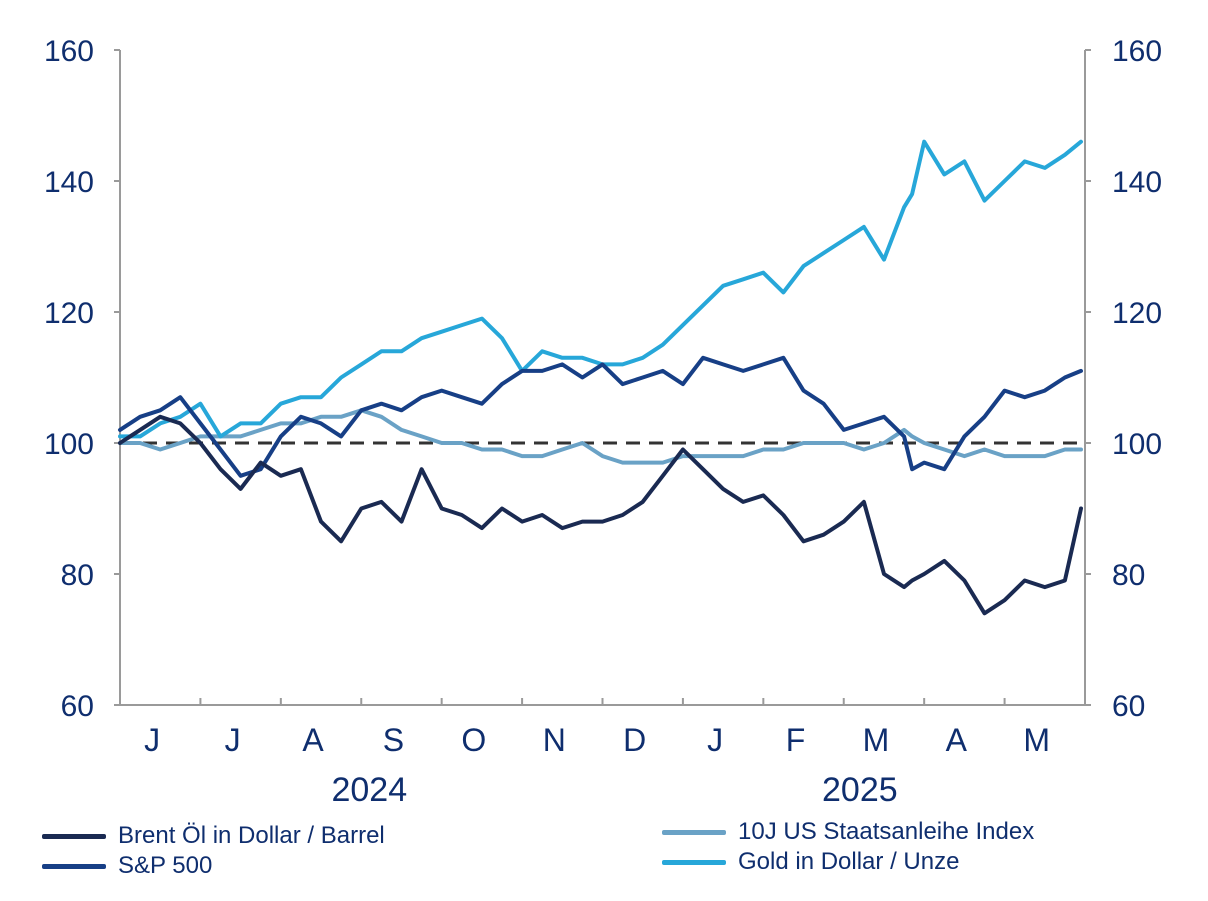 The width and height of the screenshot is (1208, 901). I want to click on legend-swatch-gold, so click(694, 862).